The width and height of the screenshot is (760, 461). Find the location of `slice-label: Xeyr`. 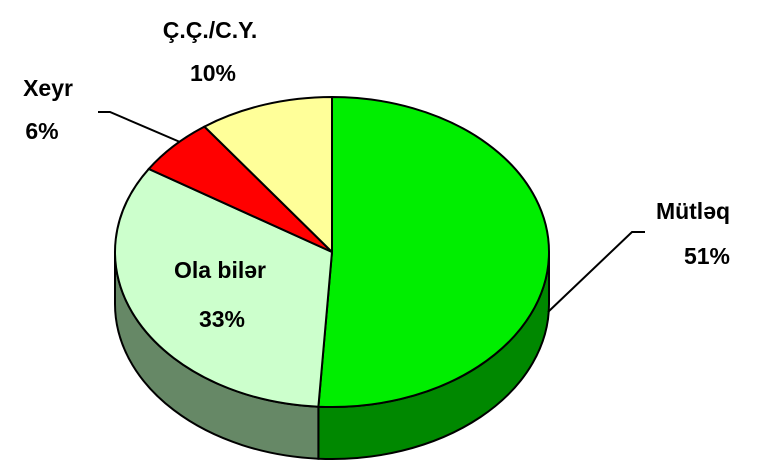

slice-label: Xeyr is located at coordinates (48, 88).